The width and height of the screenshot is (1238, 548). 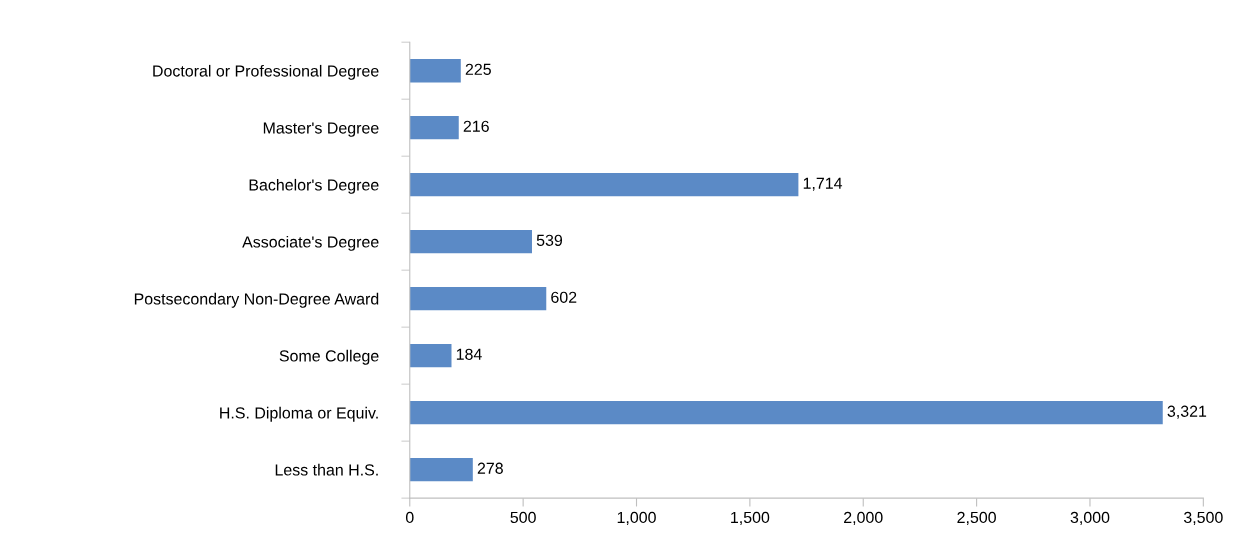 What do you see at coordinates (299, 414) in the screenshot?
I see `y-tick-label: H.S. Diploma or Equiv.` at bounding box center [299, 414].